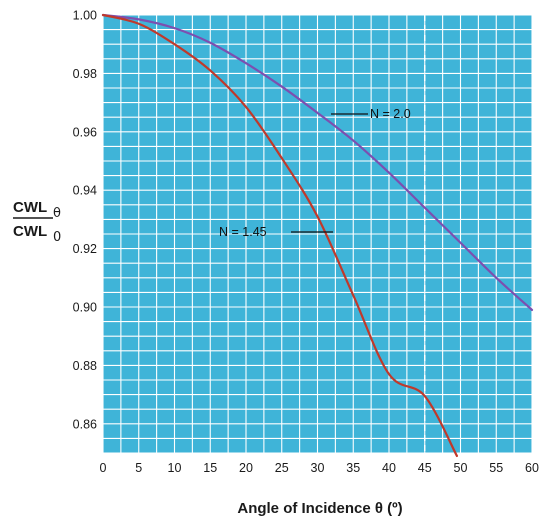  I want to click on x-tick-label: 10, so click(175, 468).